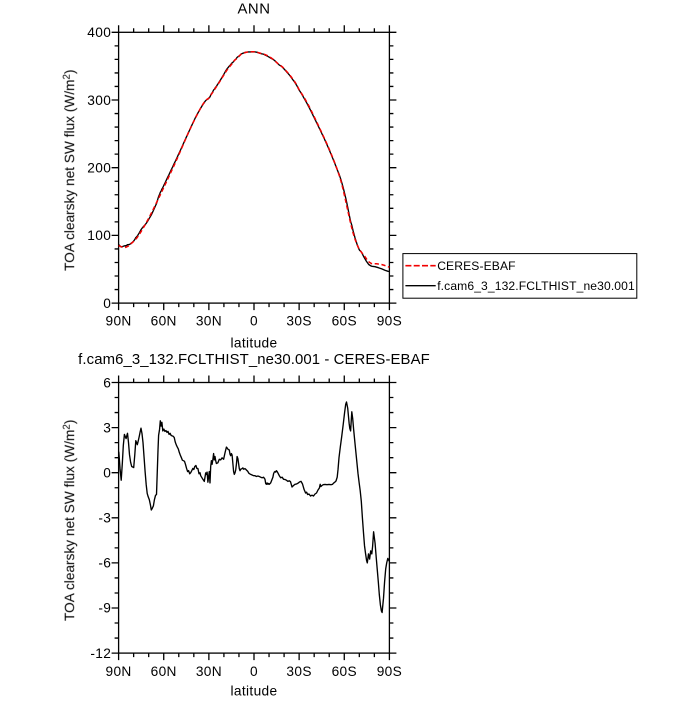 Image resolution: width=700 pixels, height=705 pixels. I want to click on svg-text: 300, so click(99, 100).